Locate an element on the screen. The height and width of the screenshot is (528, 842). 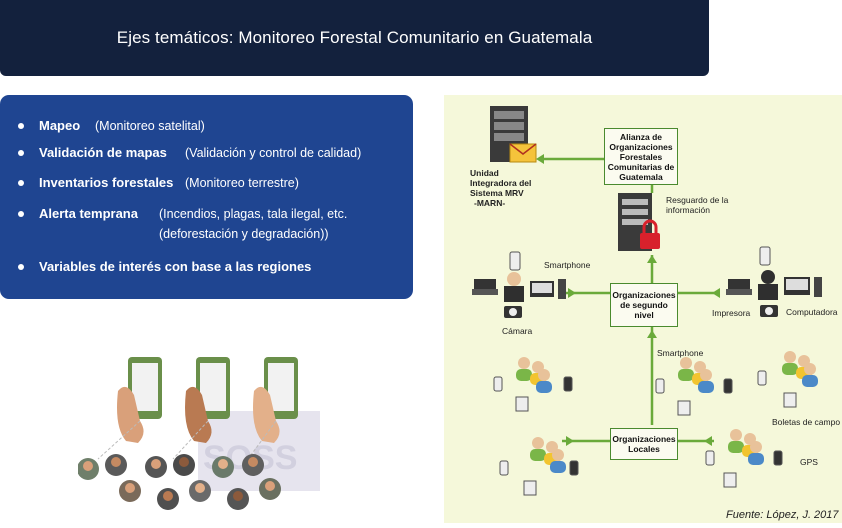
topic-detail: (Incendios, plagas, tala ilegal, etc. is located at coordinates (253, 214).